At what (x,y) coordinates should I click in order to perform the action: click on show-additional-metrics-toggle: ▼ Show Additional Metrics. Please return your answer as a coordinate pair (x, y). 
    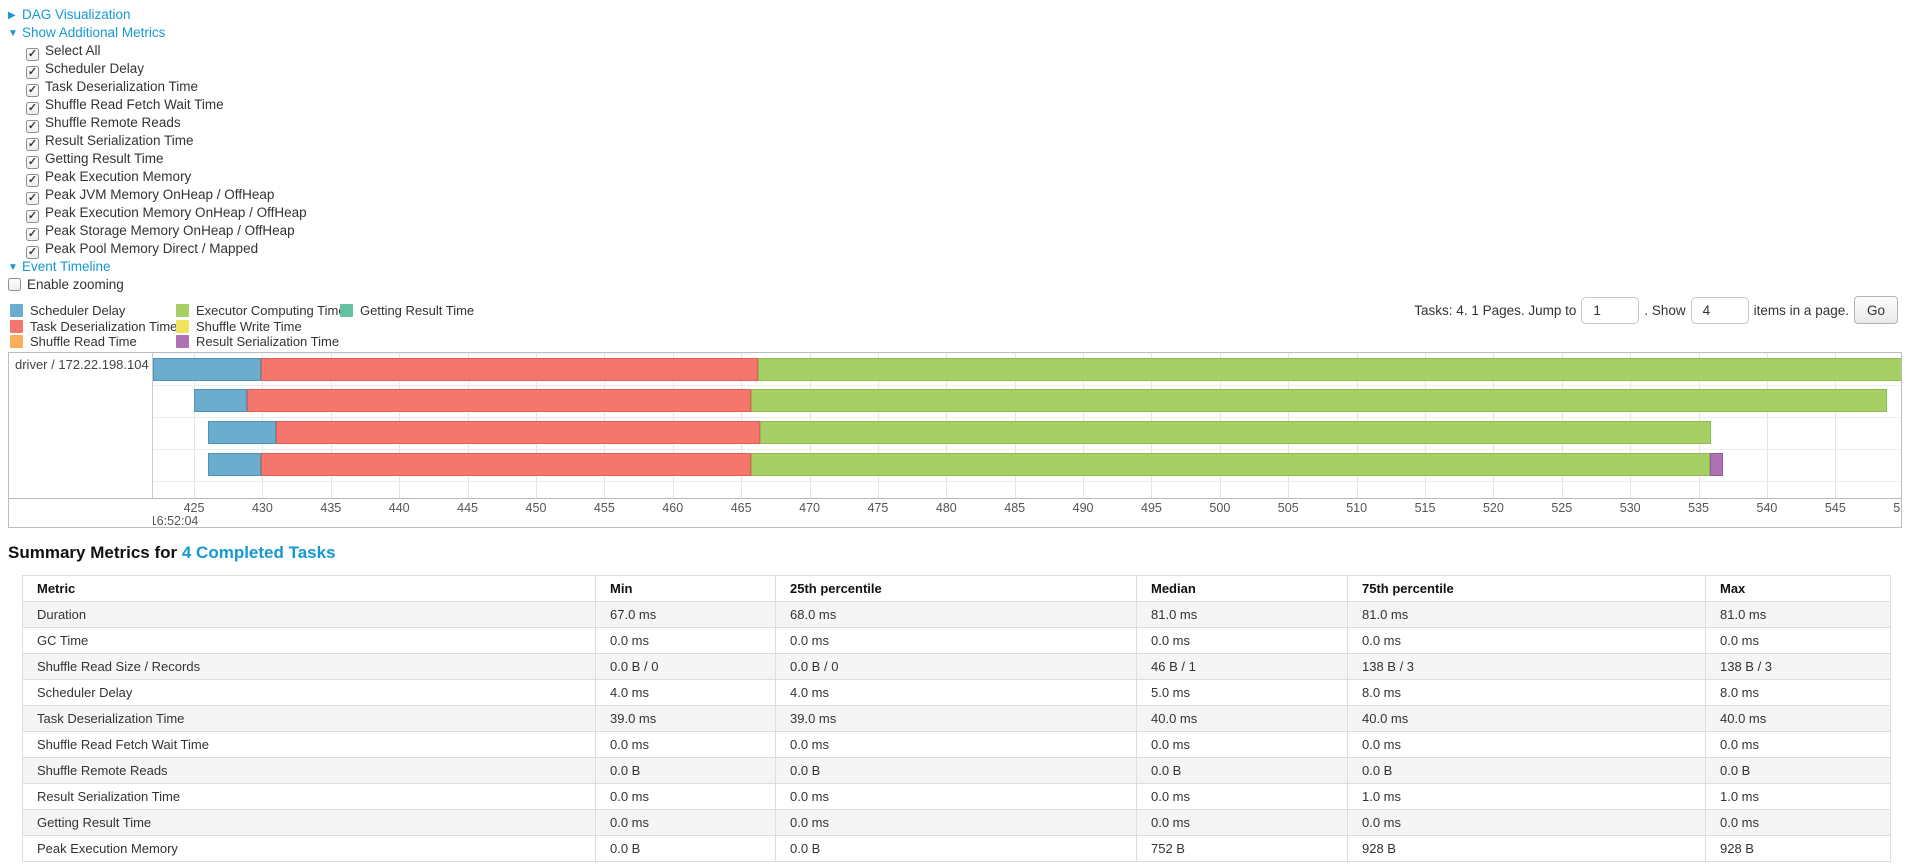
    Looking at the image, I should click on (157, 33).